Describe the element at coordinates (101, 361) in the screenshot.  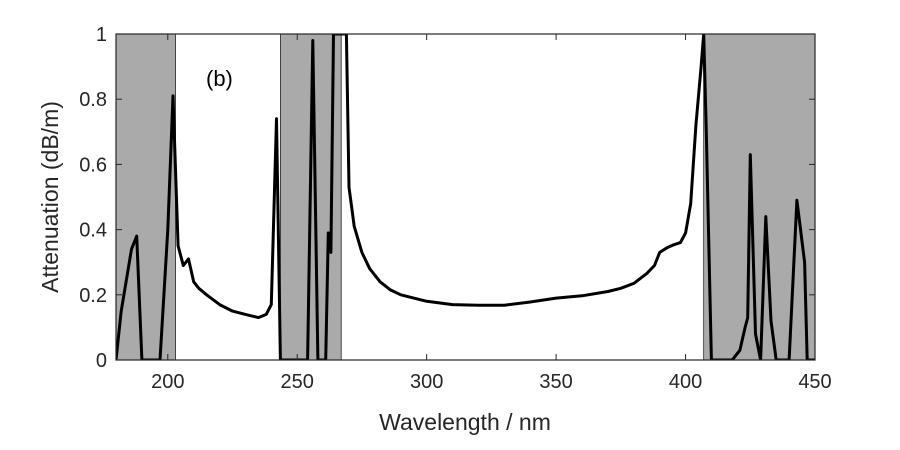
I see `y-tick-label: 0` at that location.